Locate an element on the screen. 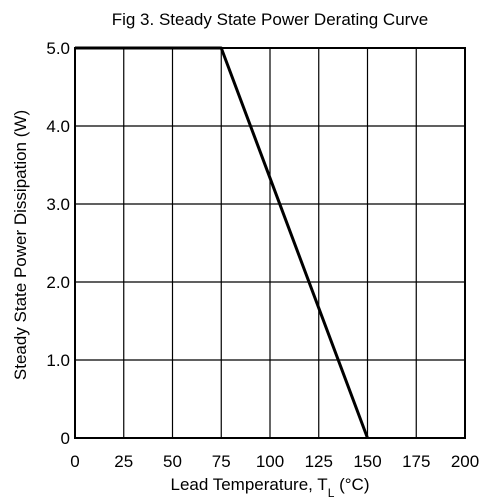 This screenshot has width=489, height=501. y-tick-label-5: 5.0 is located at coordinates (58, 48).